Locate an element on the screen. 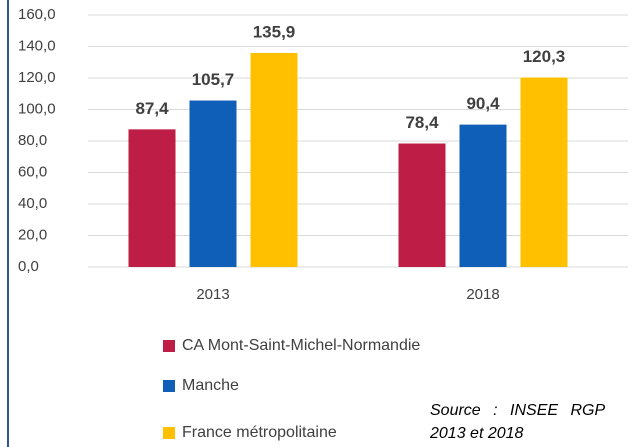  legend-label: France métropolitaine is located at coordinates (259, 432).